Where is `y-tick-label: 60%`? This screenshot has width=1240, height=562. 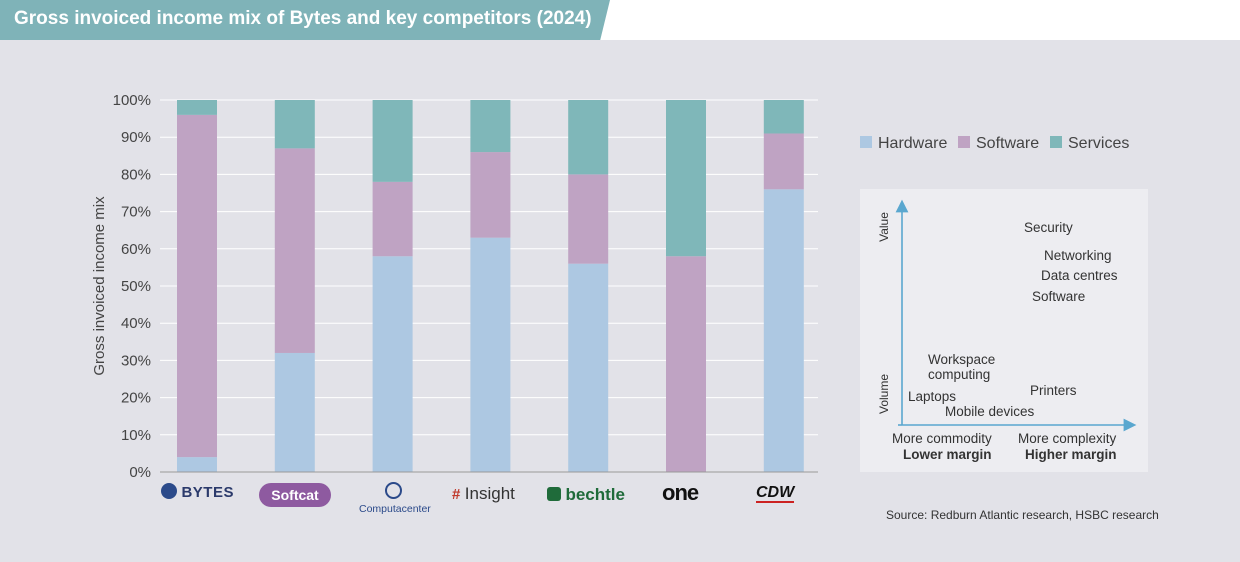
y-tick-label: 60% is located at coordinates (136, 249).